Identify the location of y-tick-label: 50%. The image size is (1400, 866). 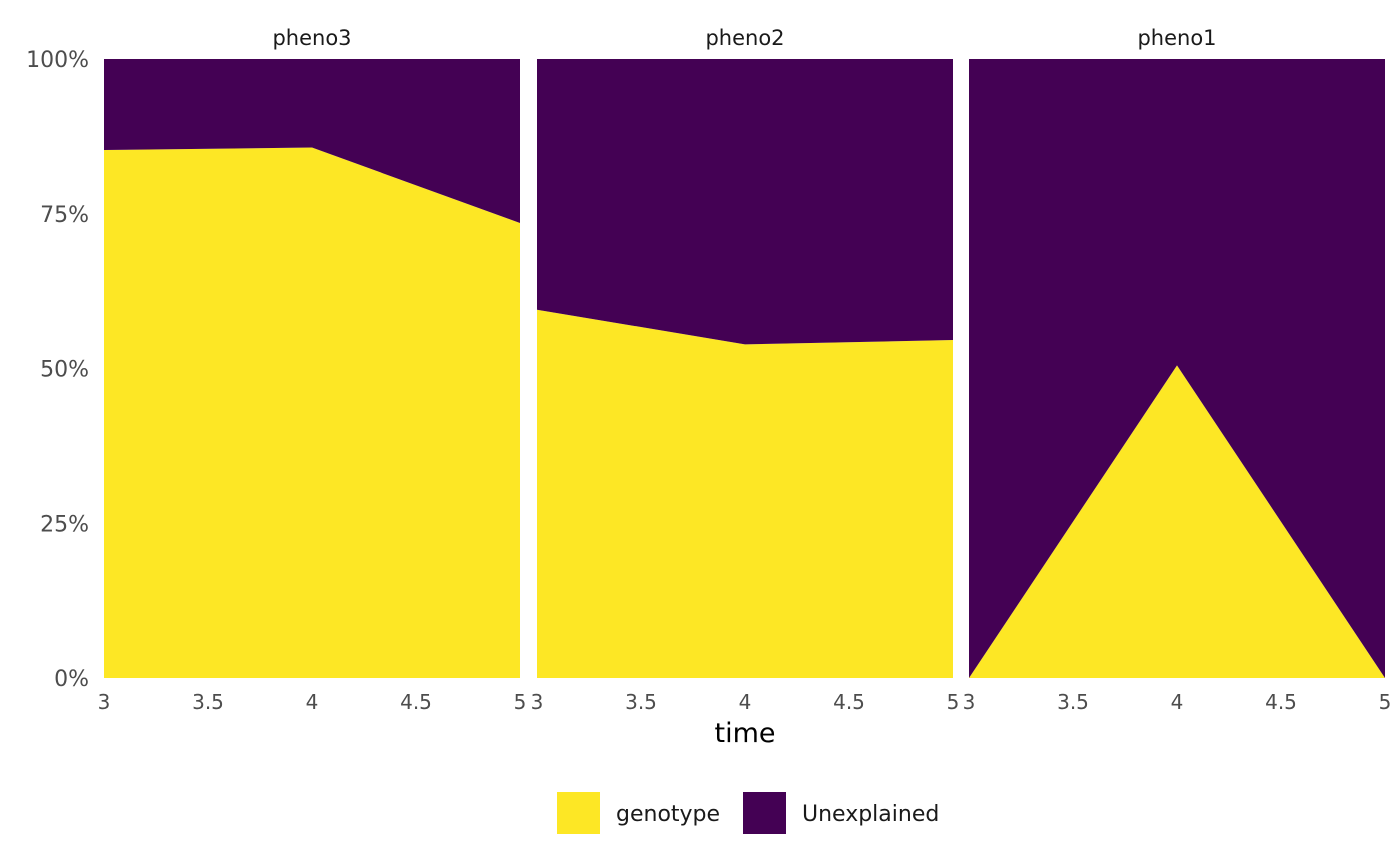
(64, 370).